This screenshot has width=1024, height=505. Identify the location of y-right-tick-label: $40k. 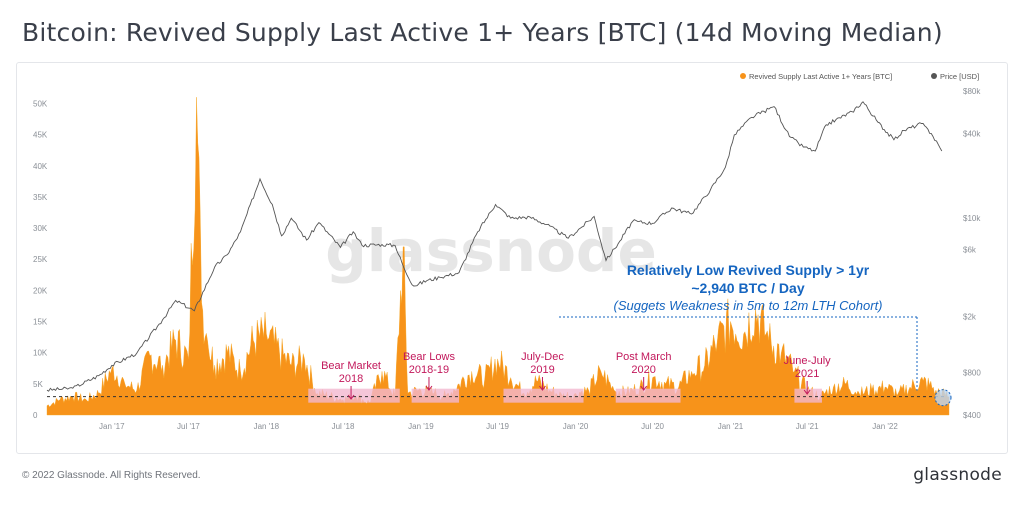
(972, 133).